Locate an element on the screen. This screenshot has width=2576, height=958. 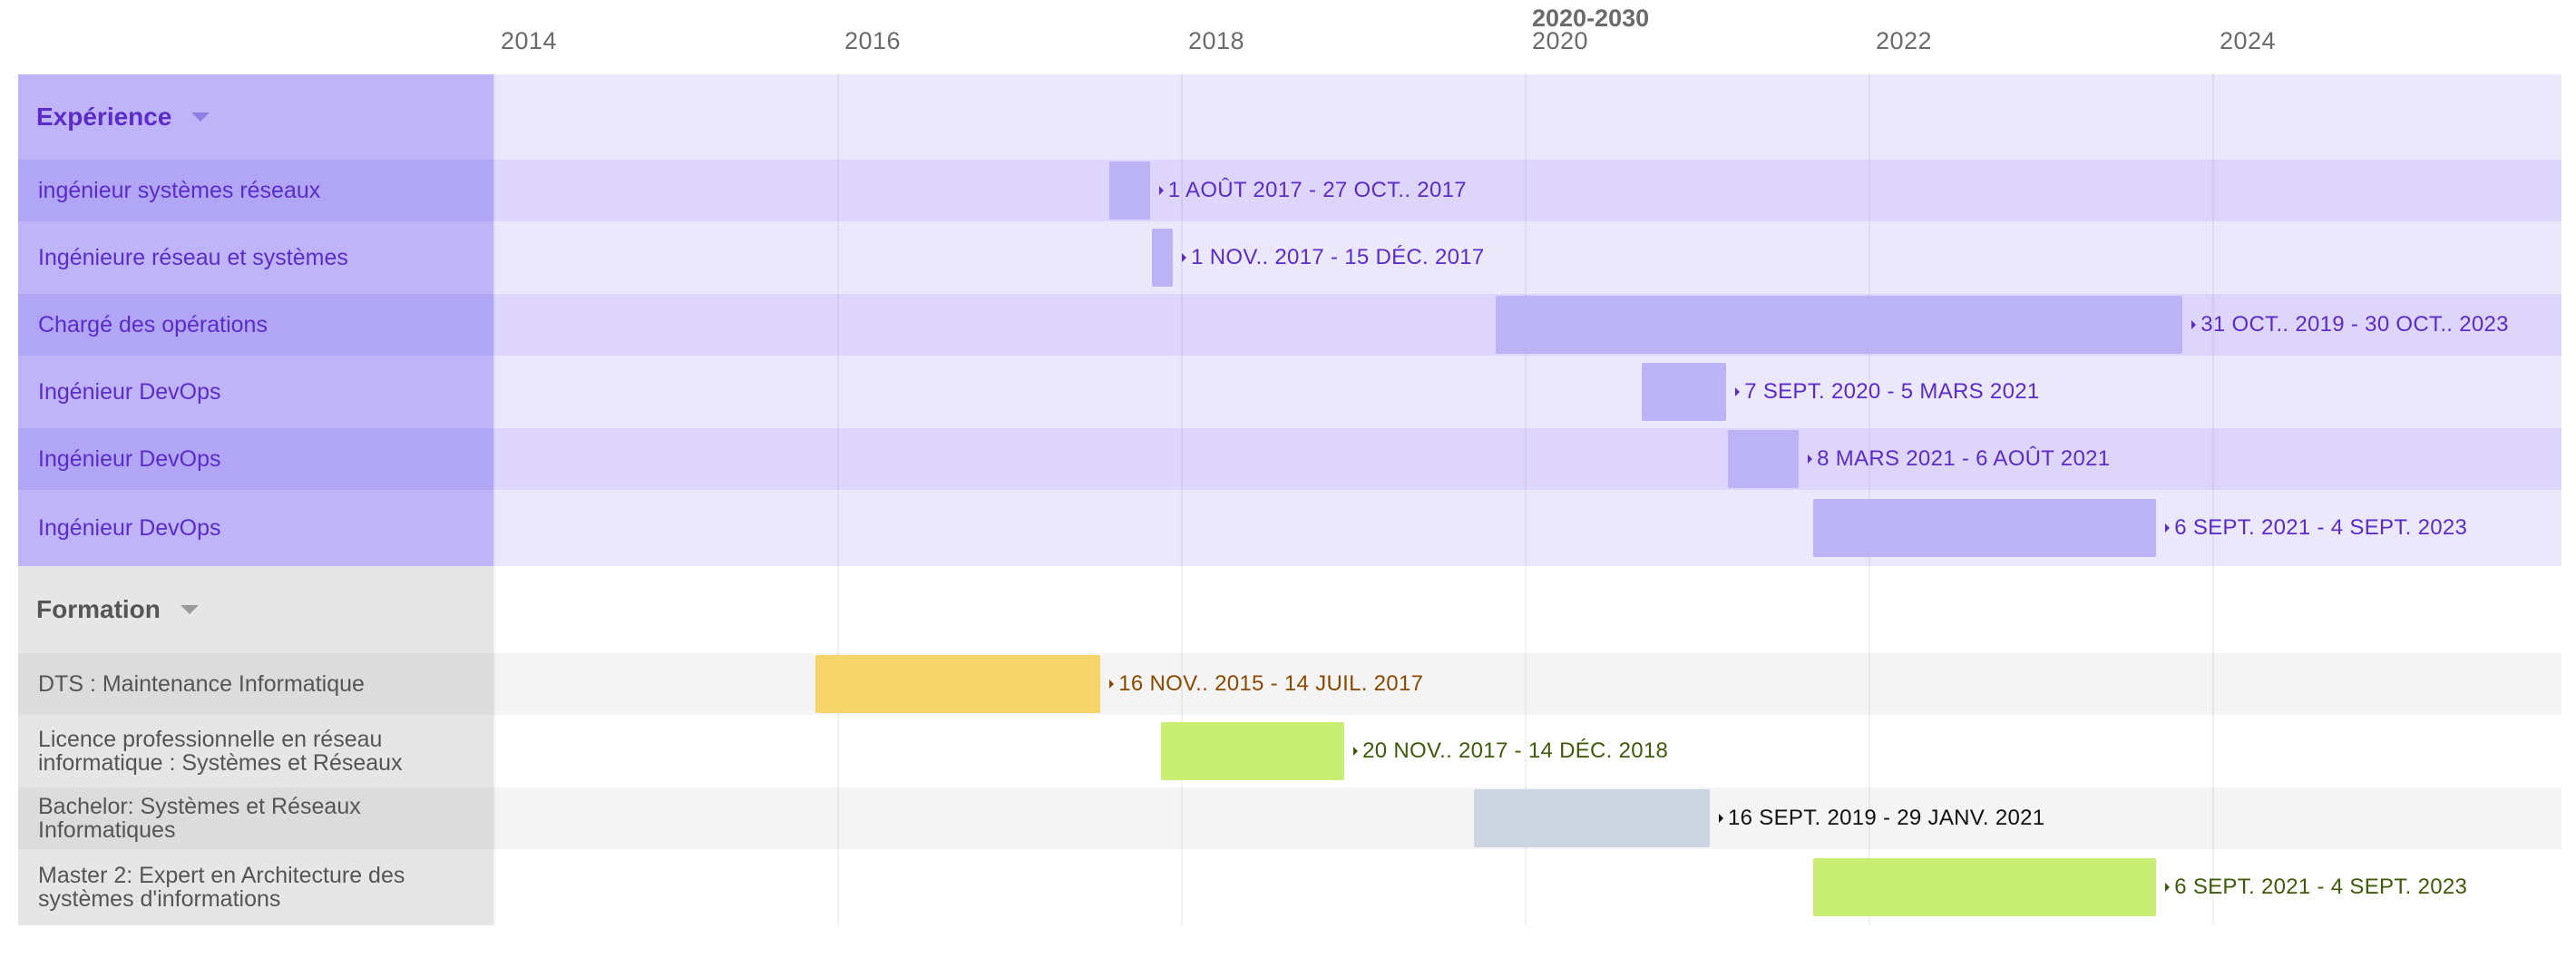
task-row-label: DTS : Maintenance Informatique is located at coordinates (255, 684).